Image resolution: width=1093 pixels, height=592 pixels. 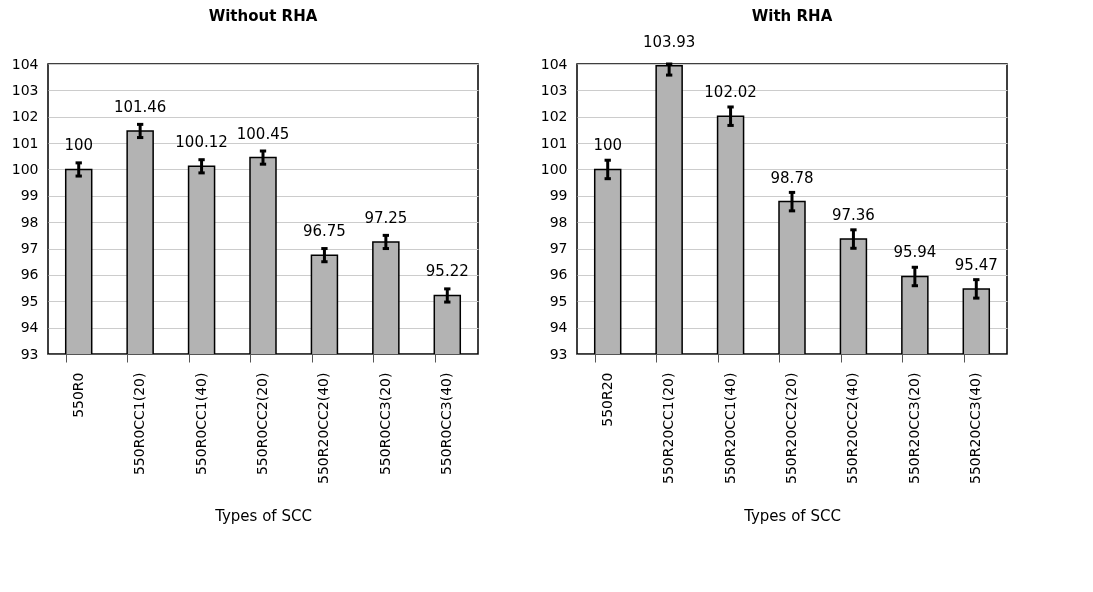 What do you see at coordinates (386, 217) in the screenshot?
I see `data-label: 97.25` at bounding box center [386, 217].